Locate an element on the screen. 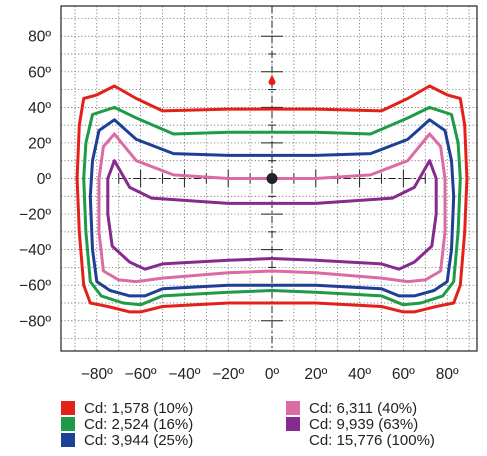 The image size is (487, 456). y-tick-label-40: −40º is located at coordinates (35, 250).